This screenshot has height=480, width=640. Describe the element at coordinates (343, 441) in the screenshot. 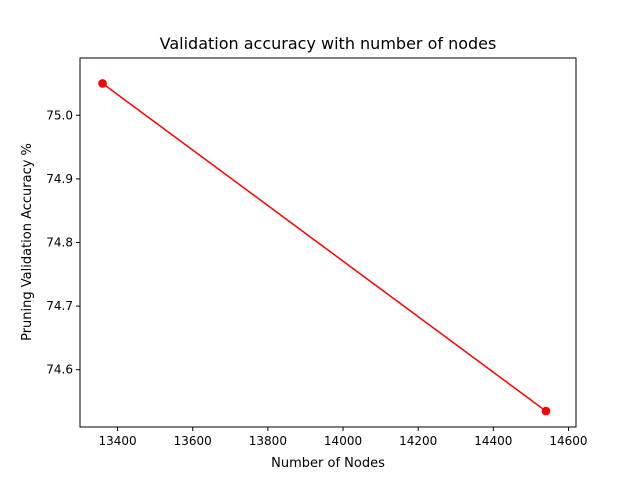

I see `x-tick-label: 14000` at that location.